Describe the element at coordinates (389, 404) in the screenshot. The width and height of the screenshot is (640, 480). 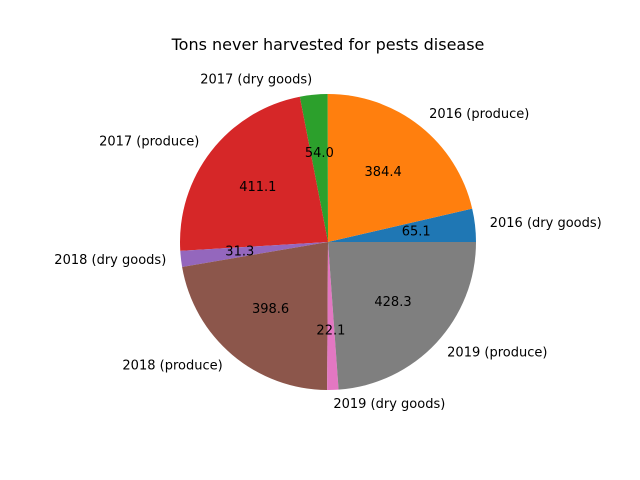
I see `slice-label-2019-dry-goods: 2019 (dry goods)` at that location.